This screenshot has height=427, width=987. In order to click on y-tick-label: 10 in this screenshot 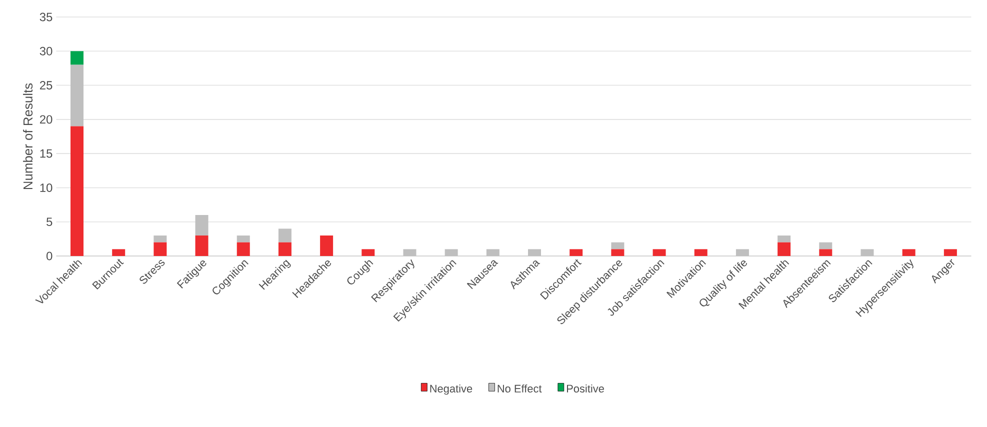, I will do `click(46, 187)`.